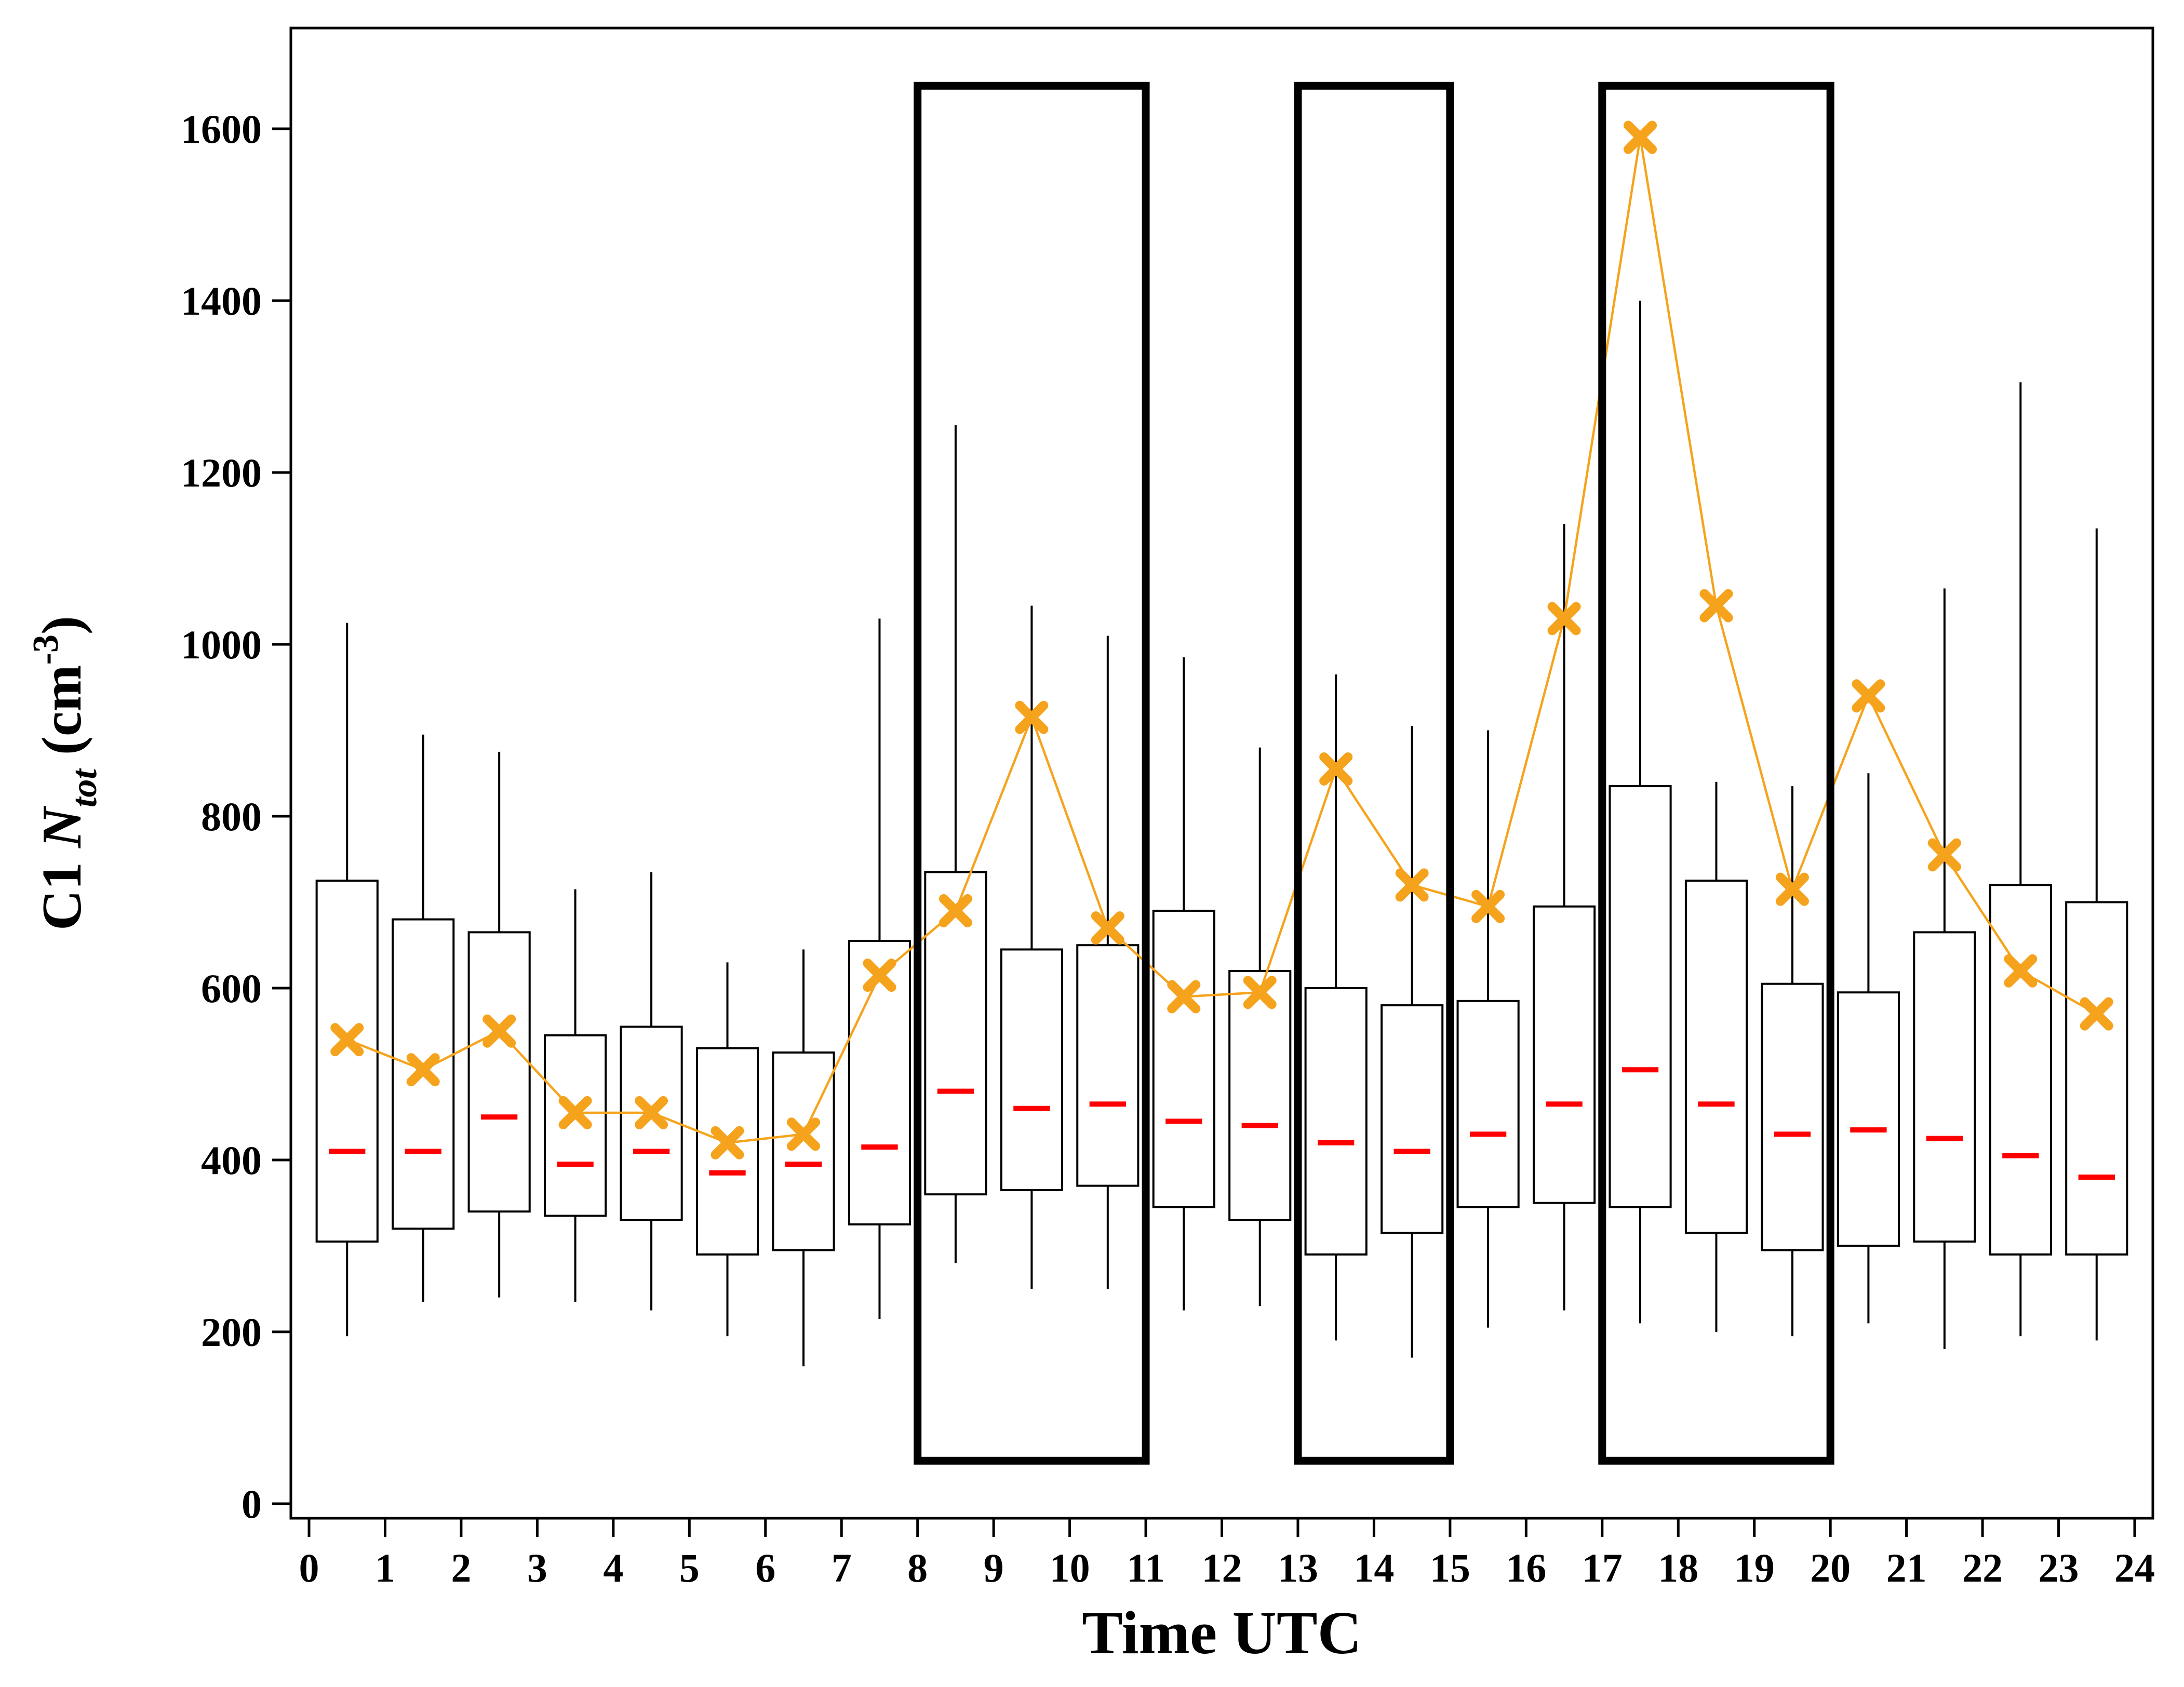 Image resolution: width=2184 pixels, height=1687 pixels. Describe the element at coordinates (231, 1333) in the screenshot. I see `y-tick-label: 200` at that location.